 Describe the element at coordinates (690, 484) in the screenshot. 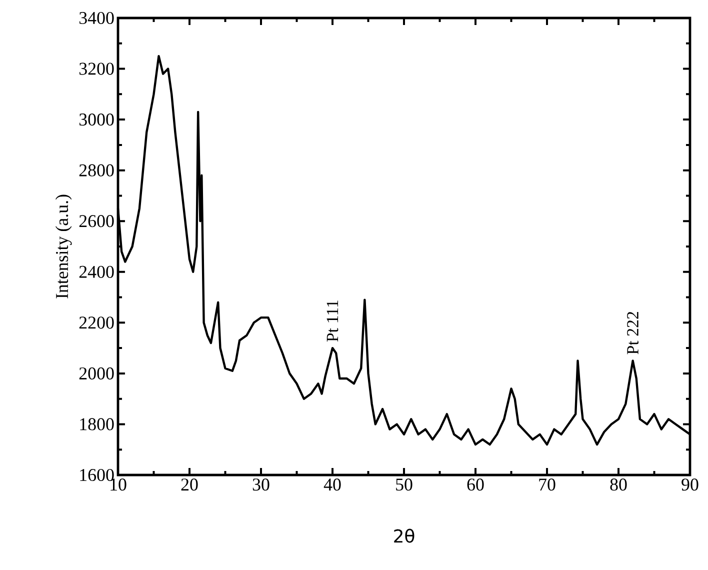

I see `x-tick-label: 90` at that location.